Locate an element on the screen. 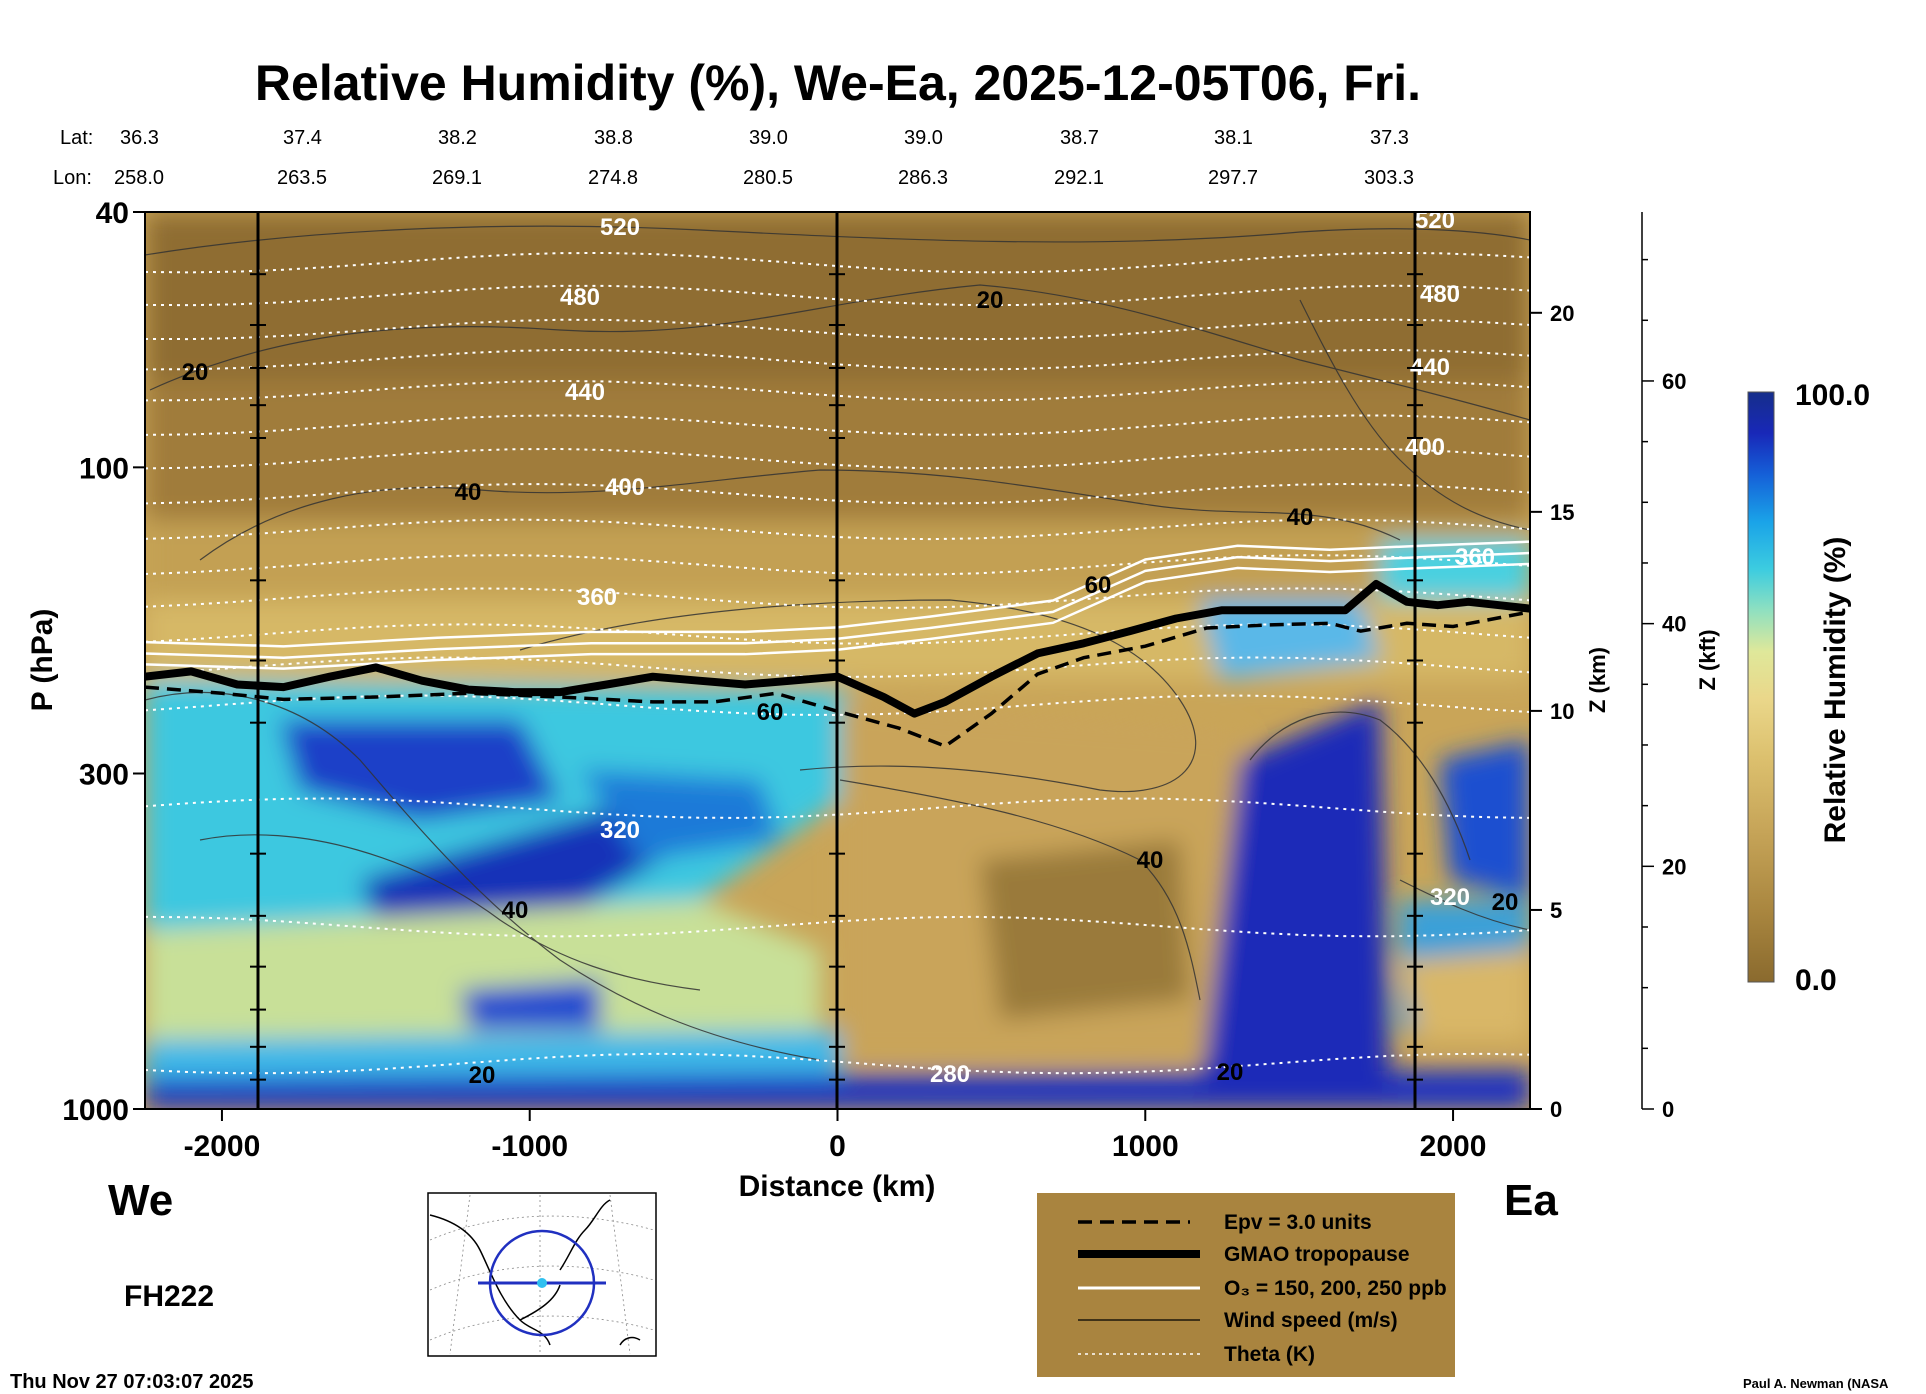  z-km-tick-label: 5 is located at coordinates (1556, 910).